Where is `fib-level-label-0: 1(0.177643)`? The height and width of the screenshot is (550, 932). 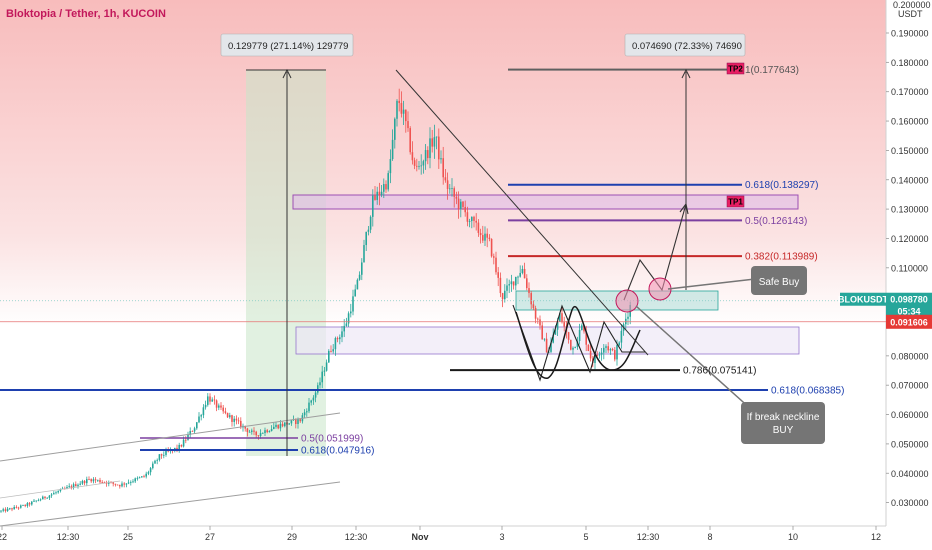 fib-level-label-0: 1(0.177643) is located at coordinates (772, 70).